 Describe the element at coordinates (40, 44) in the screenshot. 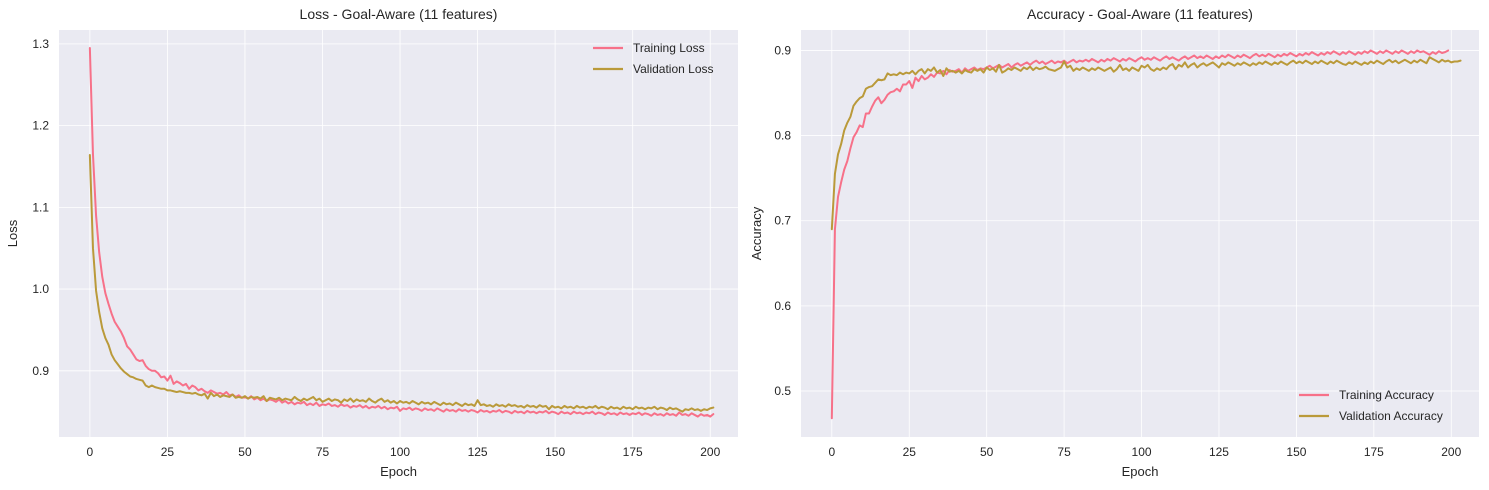

I see `y-tick-label: 1.3` at that location.